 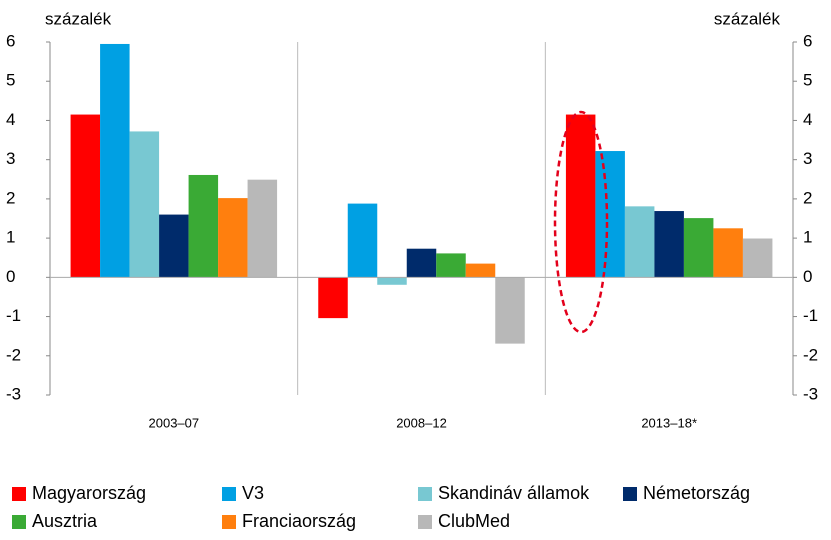 I want to click on x-tick-label: 2013–18*, so click(x=669, y=422).